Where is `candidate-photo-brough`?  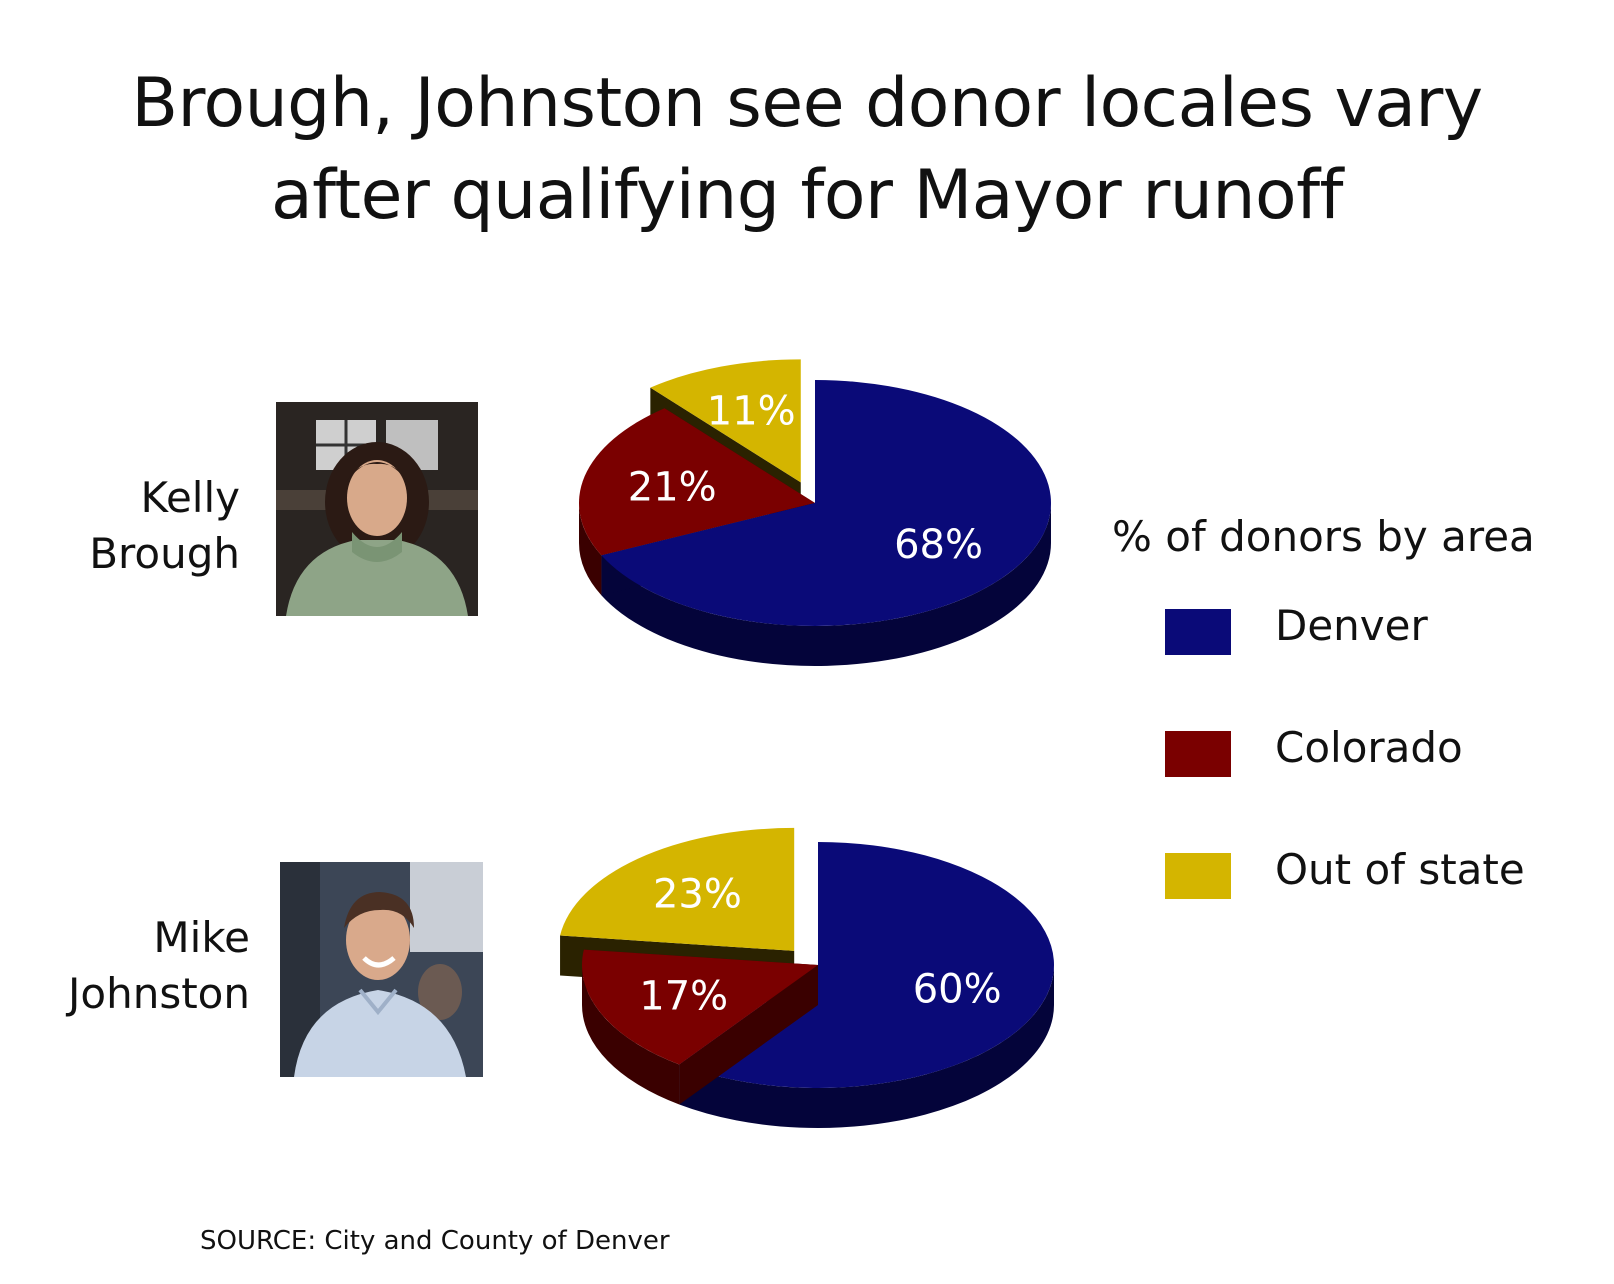 candidate-photo-brough is located at coordinates (377, 509).